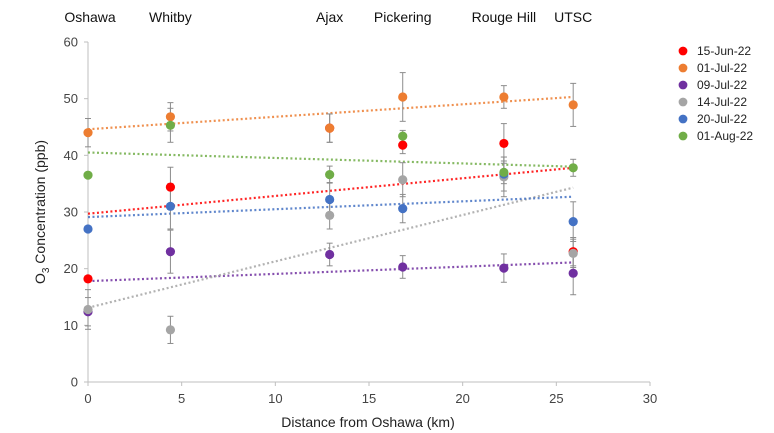 The height and width of the screenshot is (433, 774). Describe the element at coordinates (724, 51) in the screenshot. I see `legend-label: 15-Jun-22` at that location.